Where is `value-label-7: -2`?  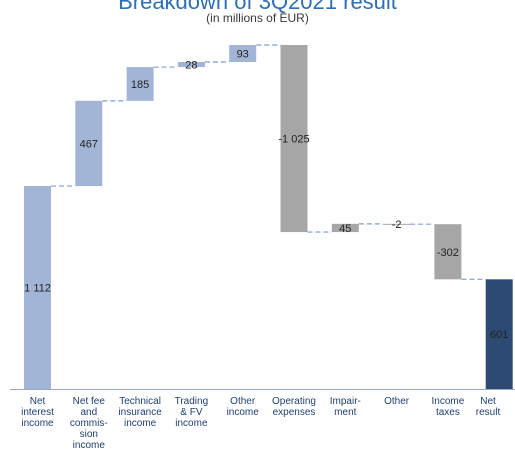 value-label-7: -2 is located at coordinates (397, 225).